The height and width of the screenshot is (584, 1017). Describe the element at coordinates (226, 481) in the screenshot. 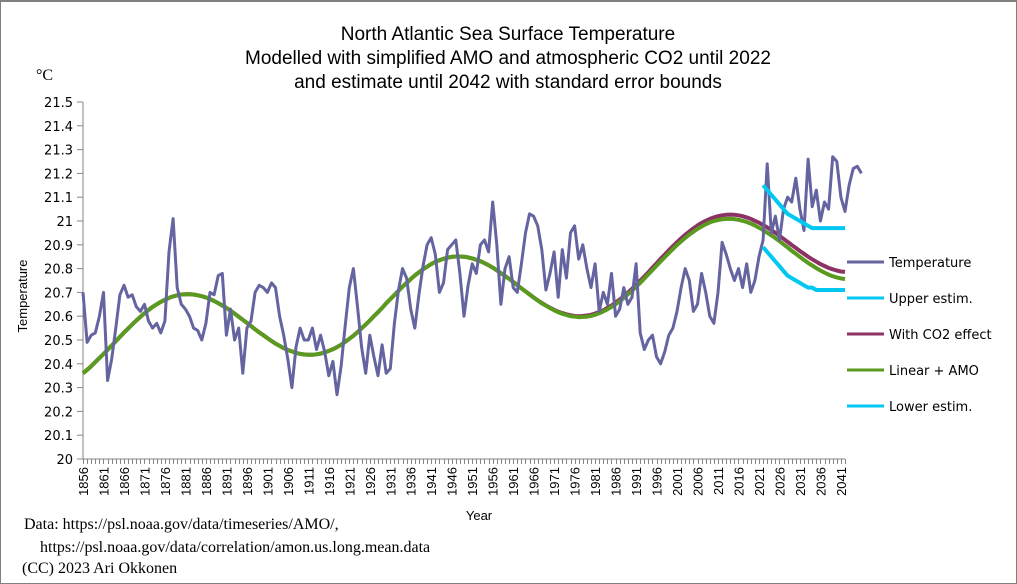

I see `x-tick-label: 1891` at that location.